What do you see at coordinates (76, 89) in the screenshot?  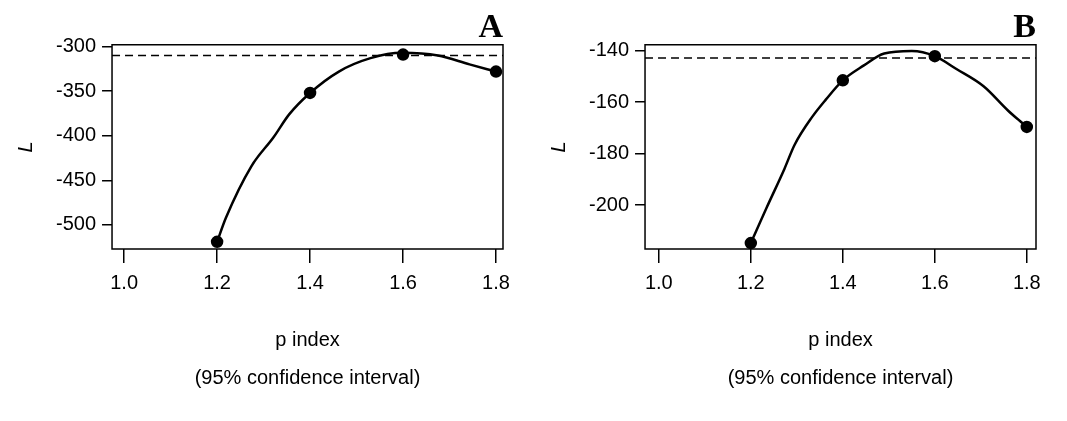 I see `y-tick-label: -350` at bounding box center [76, 89].